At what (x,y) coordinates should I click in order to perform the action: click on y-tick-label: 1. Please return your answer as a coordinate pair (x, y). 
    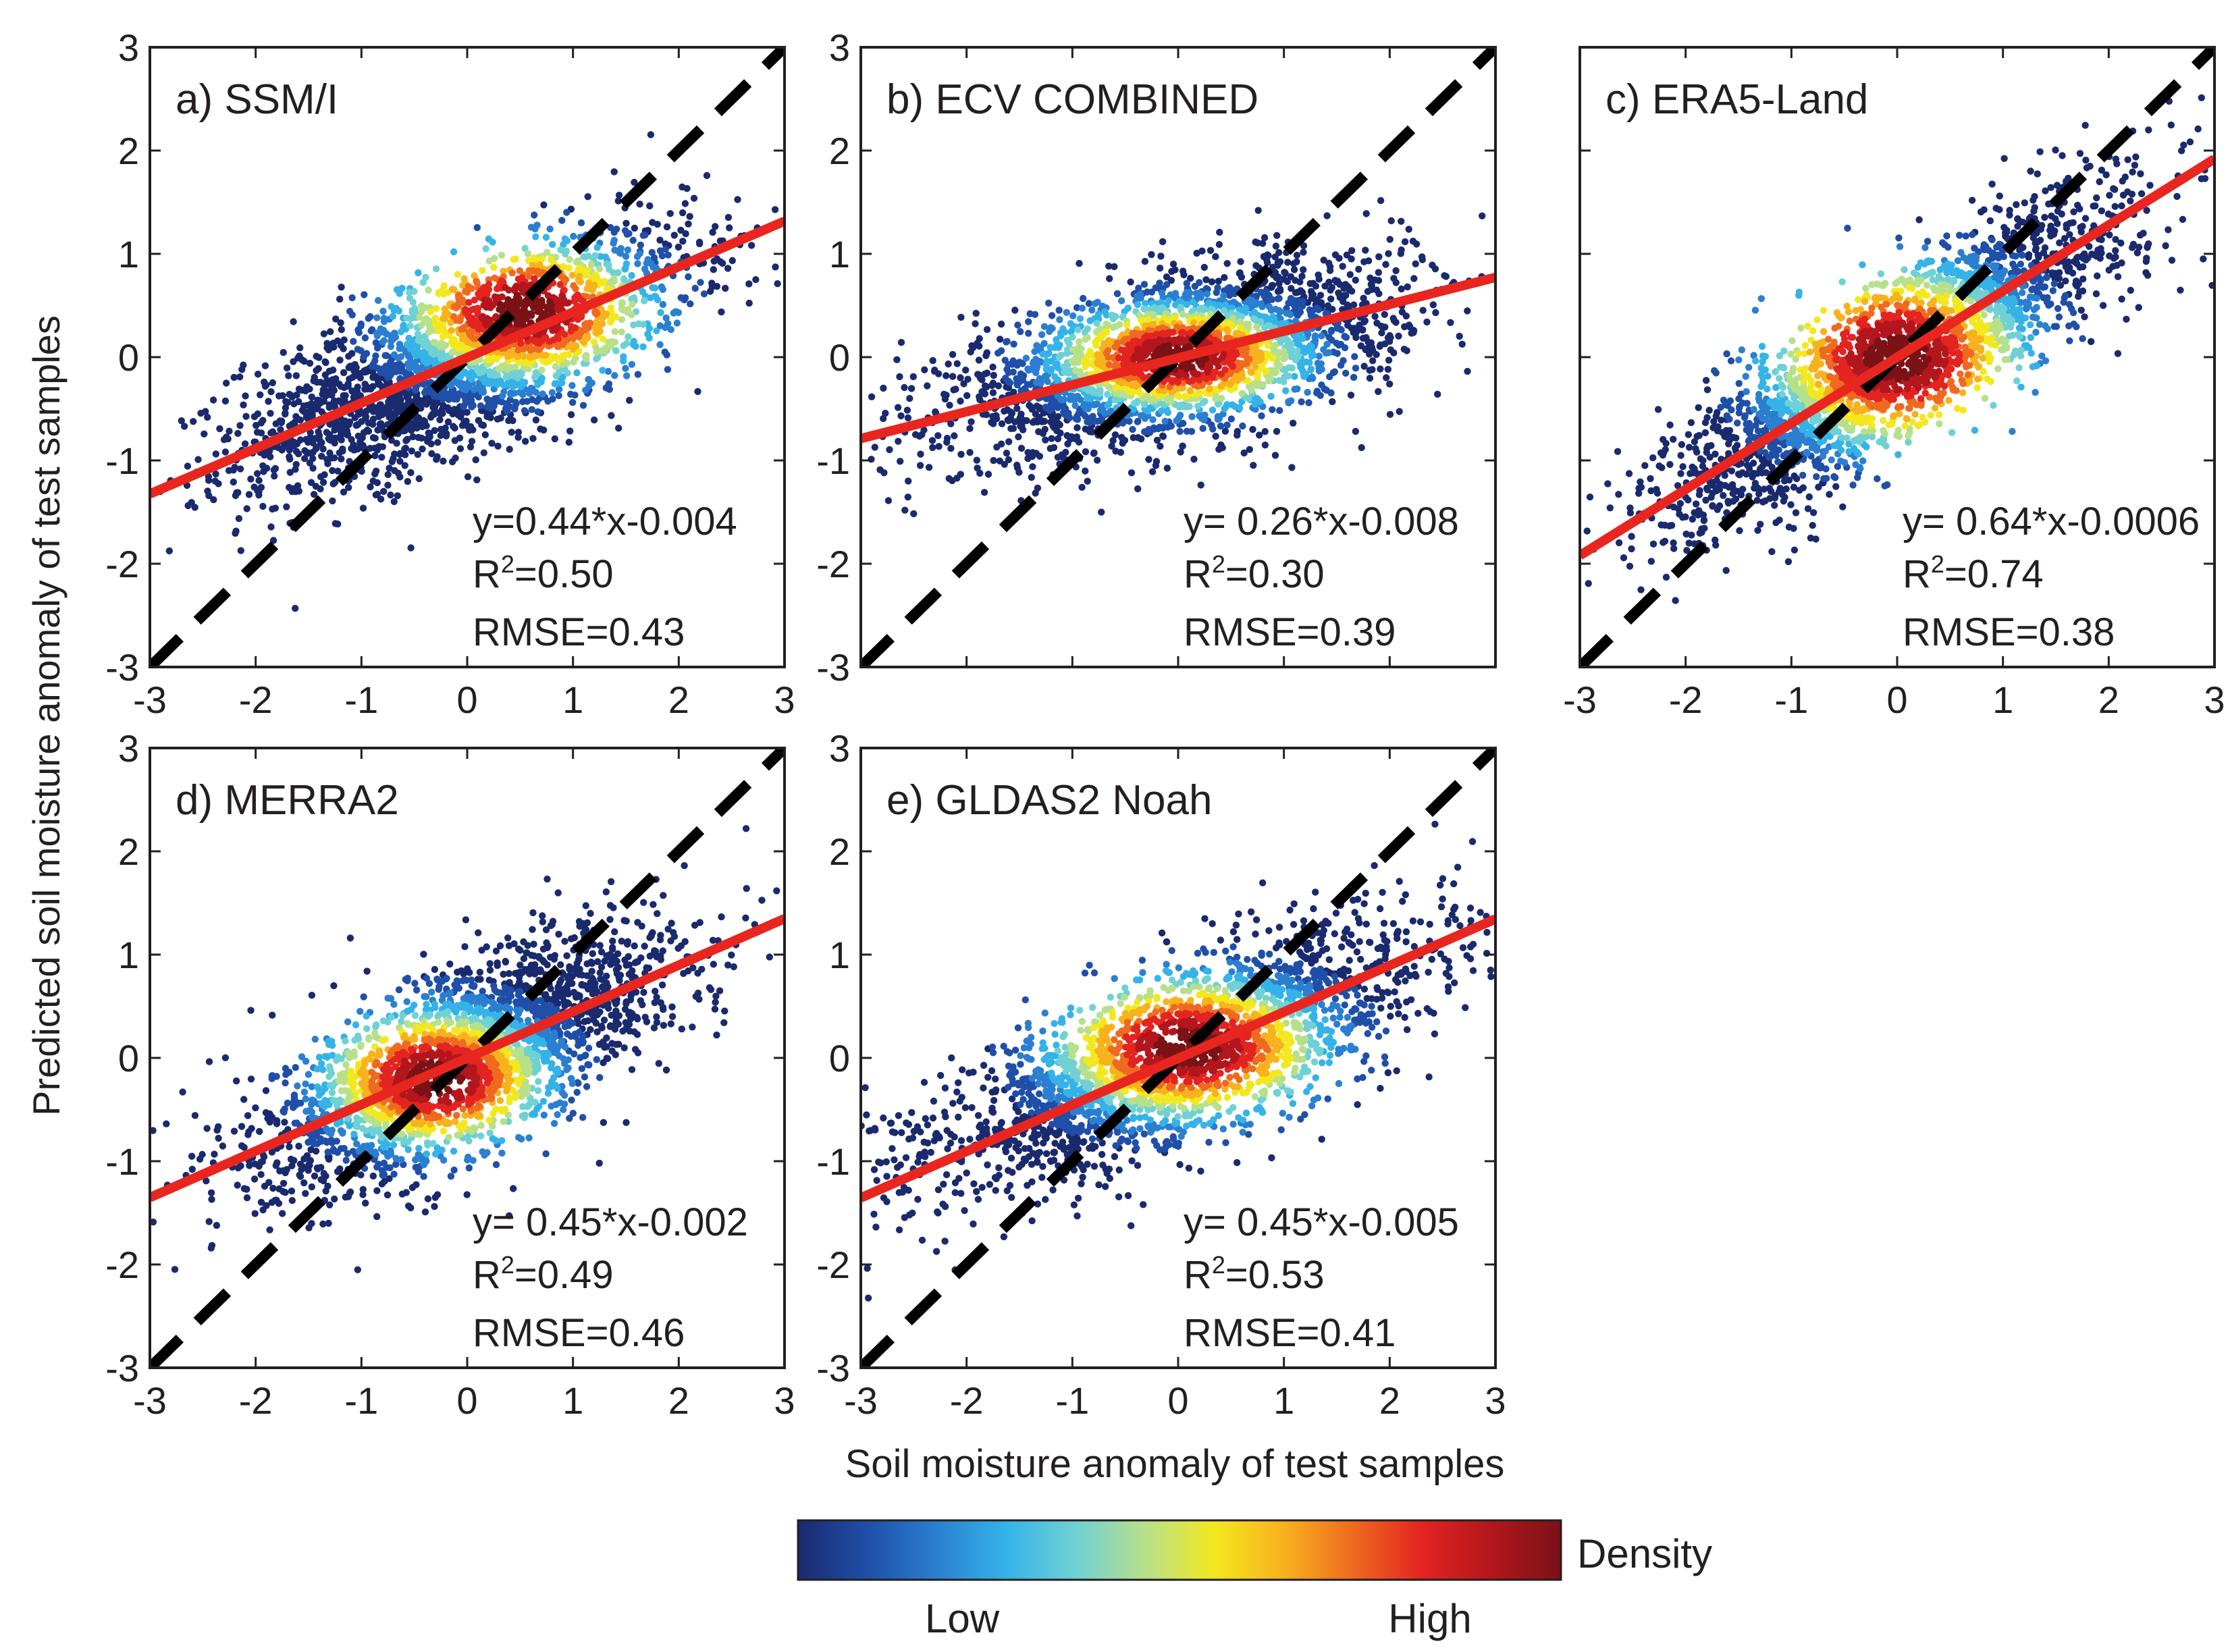
    Looking at the image, I should click on (128, 254).